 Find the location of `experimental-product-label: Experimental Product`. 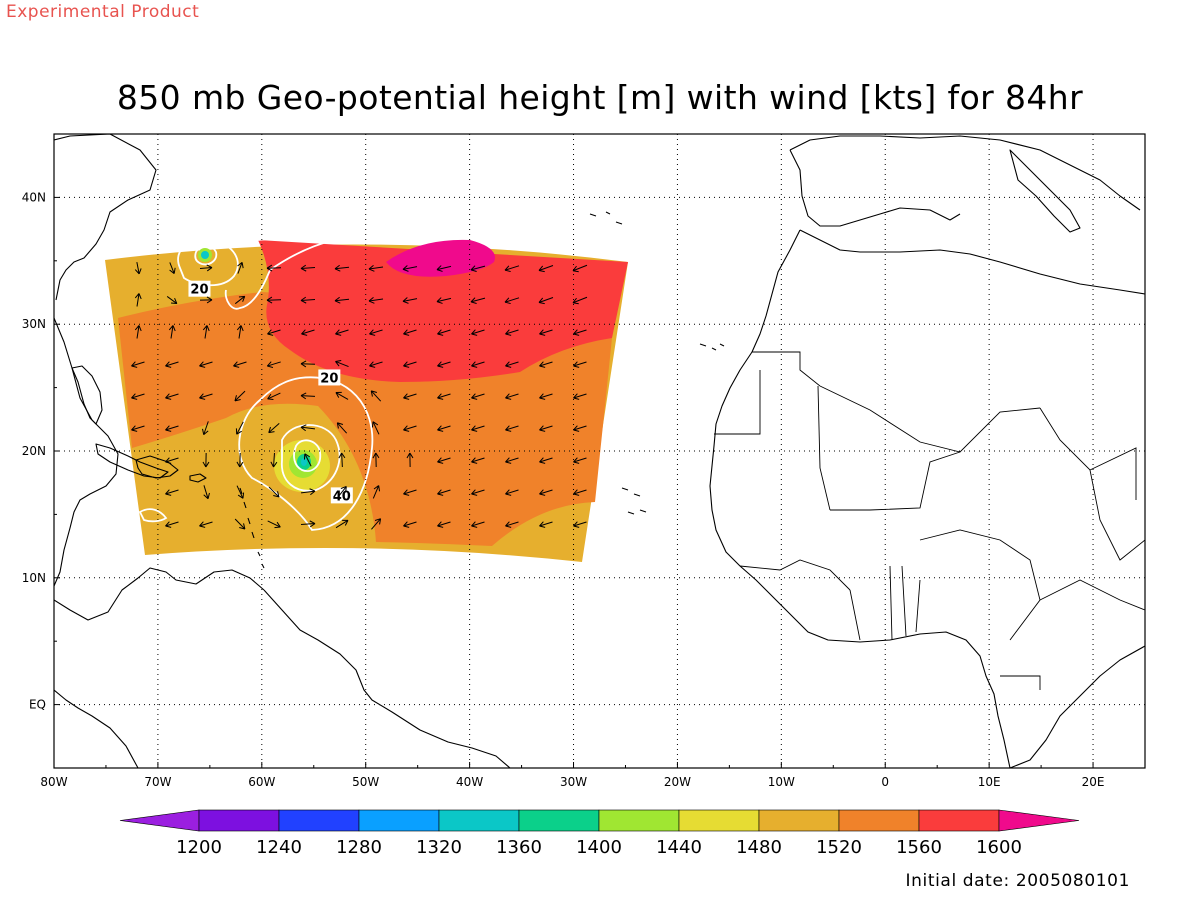

experimental-product-label: Experimental Product is located at coordinates (103, 12).